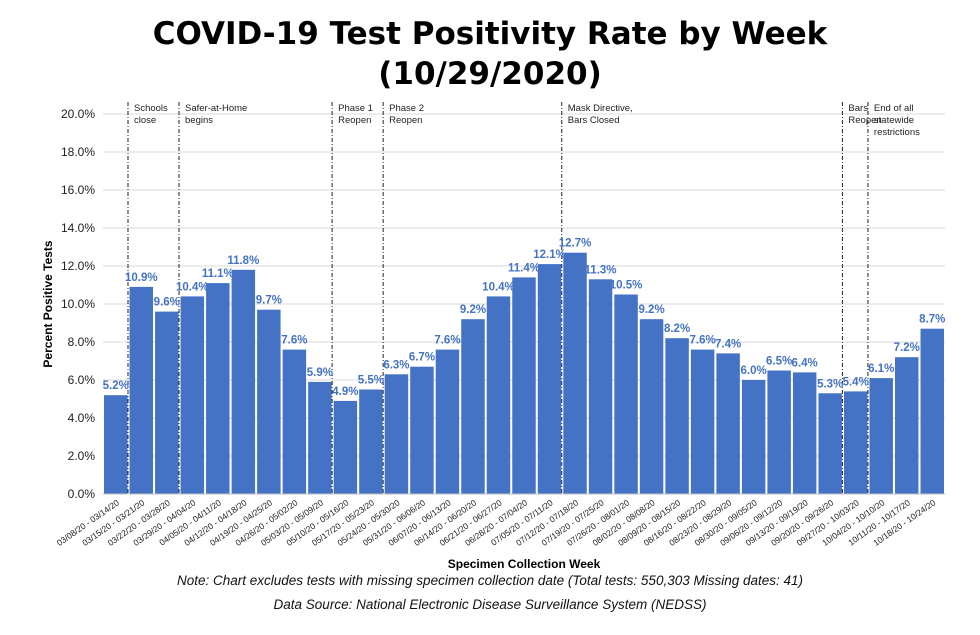 This screenshot has height=635, width=980. I want to click on data-label: 6.5%, so click(779, 362).